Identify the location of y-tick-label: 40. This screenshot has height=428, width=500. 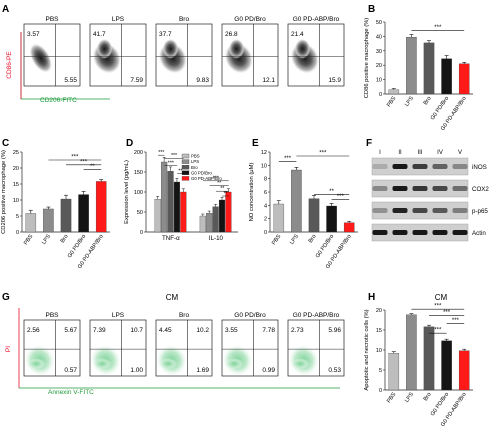
(379, 37).